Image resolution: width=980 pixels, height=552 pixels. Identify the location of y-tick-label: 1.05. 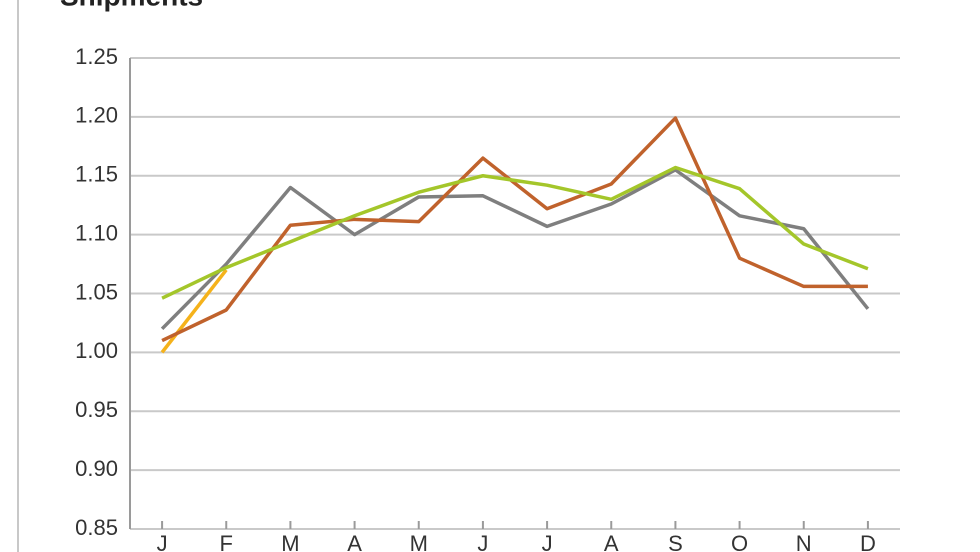
(96, 291).